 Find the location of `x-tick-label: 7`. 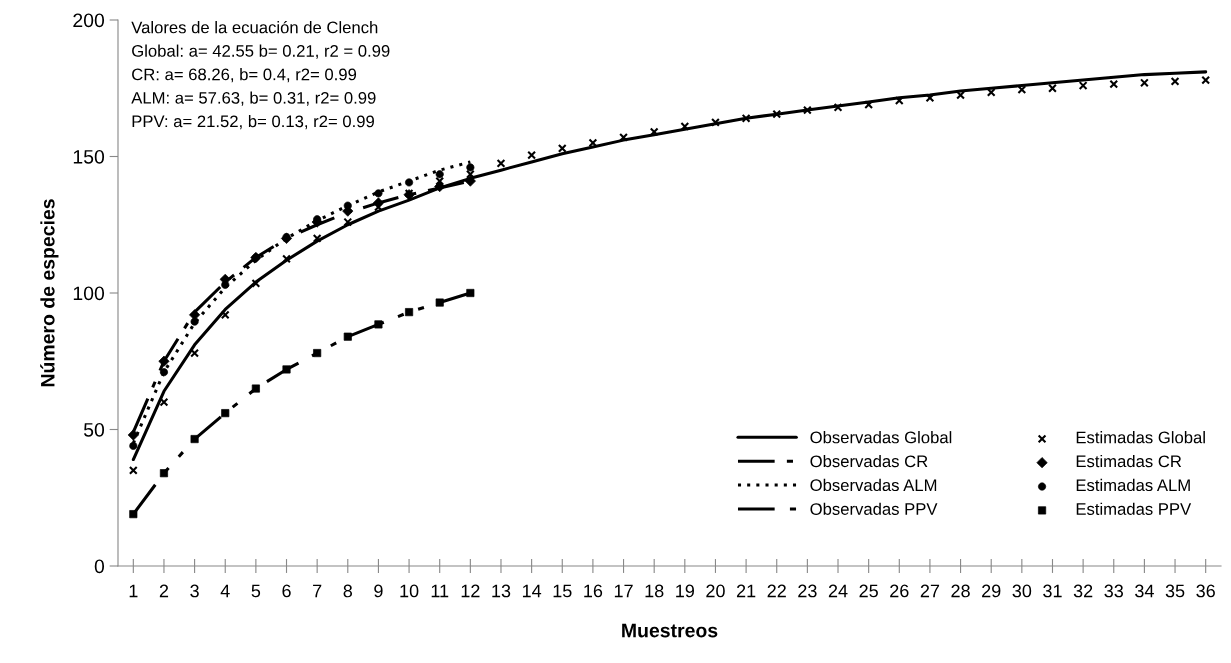

x-tick-label: 7 is located at coordinates (317, 591).